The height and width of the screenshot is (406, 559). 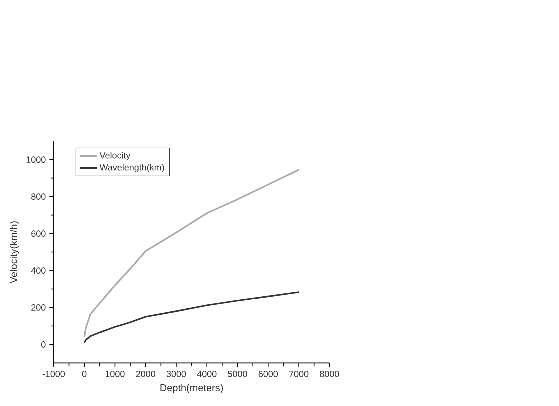 What do you see at coordinates (84, 374) in the screenshot?
I see `x-tick-label: 0` at bounding box center [84, 374].